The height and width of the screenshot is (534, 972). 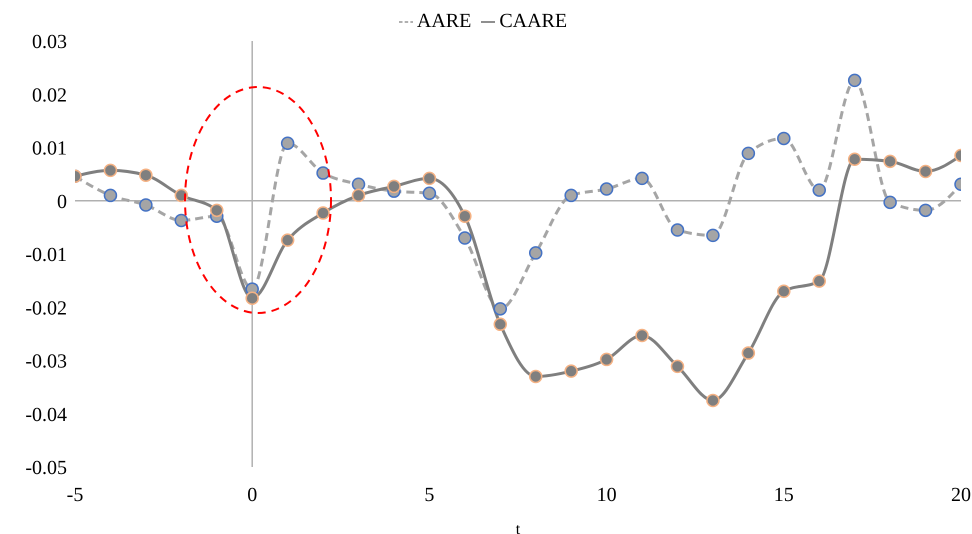 I want to click on legend-label: CAARE, so click(x=533, y=21).